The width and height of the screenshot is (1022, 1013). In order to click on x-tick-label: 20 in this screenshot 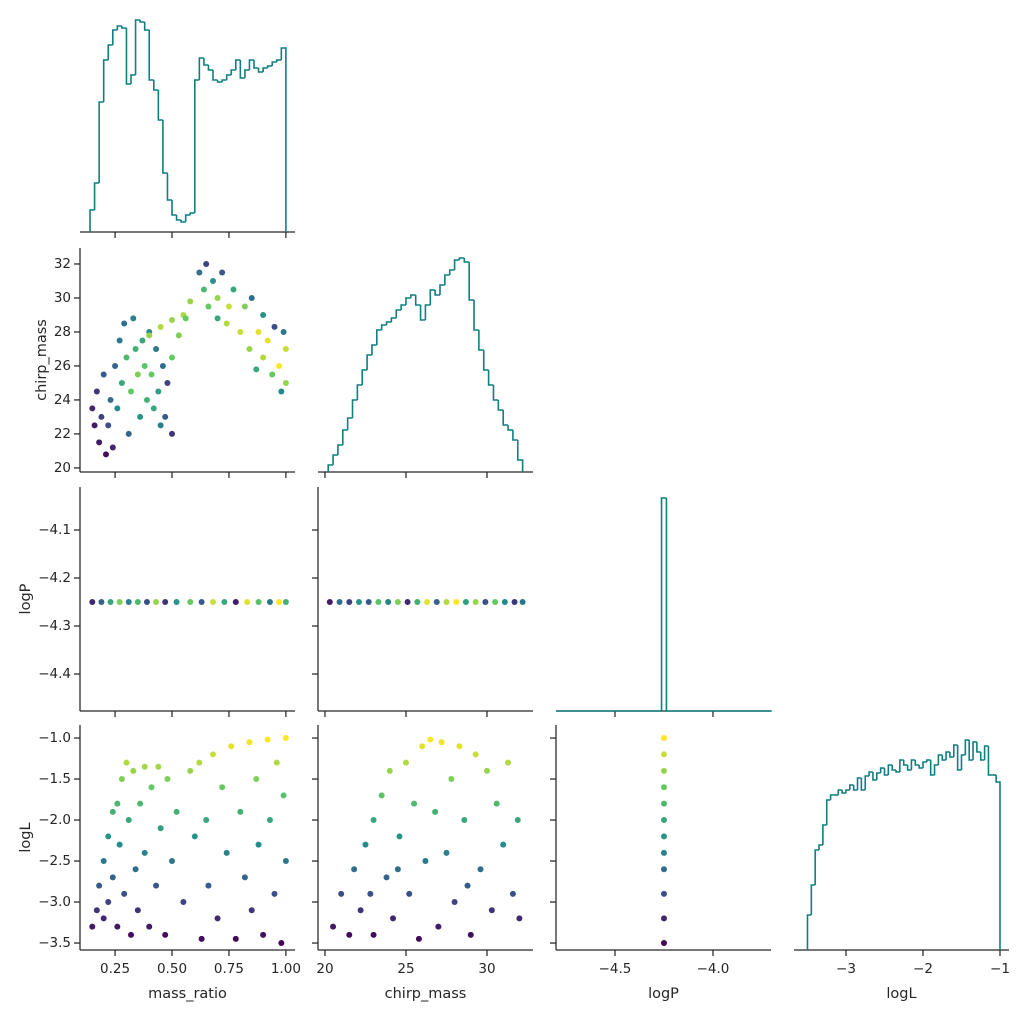, I will do `click(324, 969)`.